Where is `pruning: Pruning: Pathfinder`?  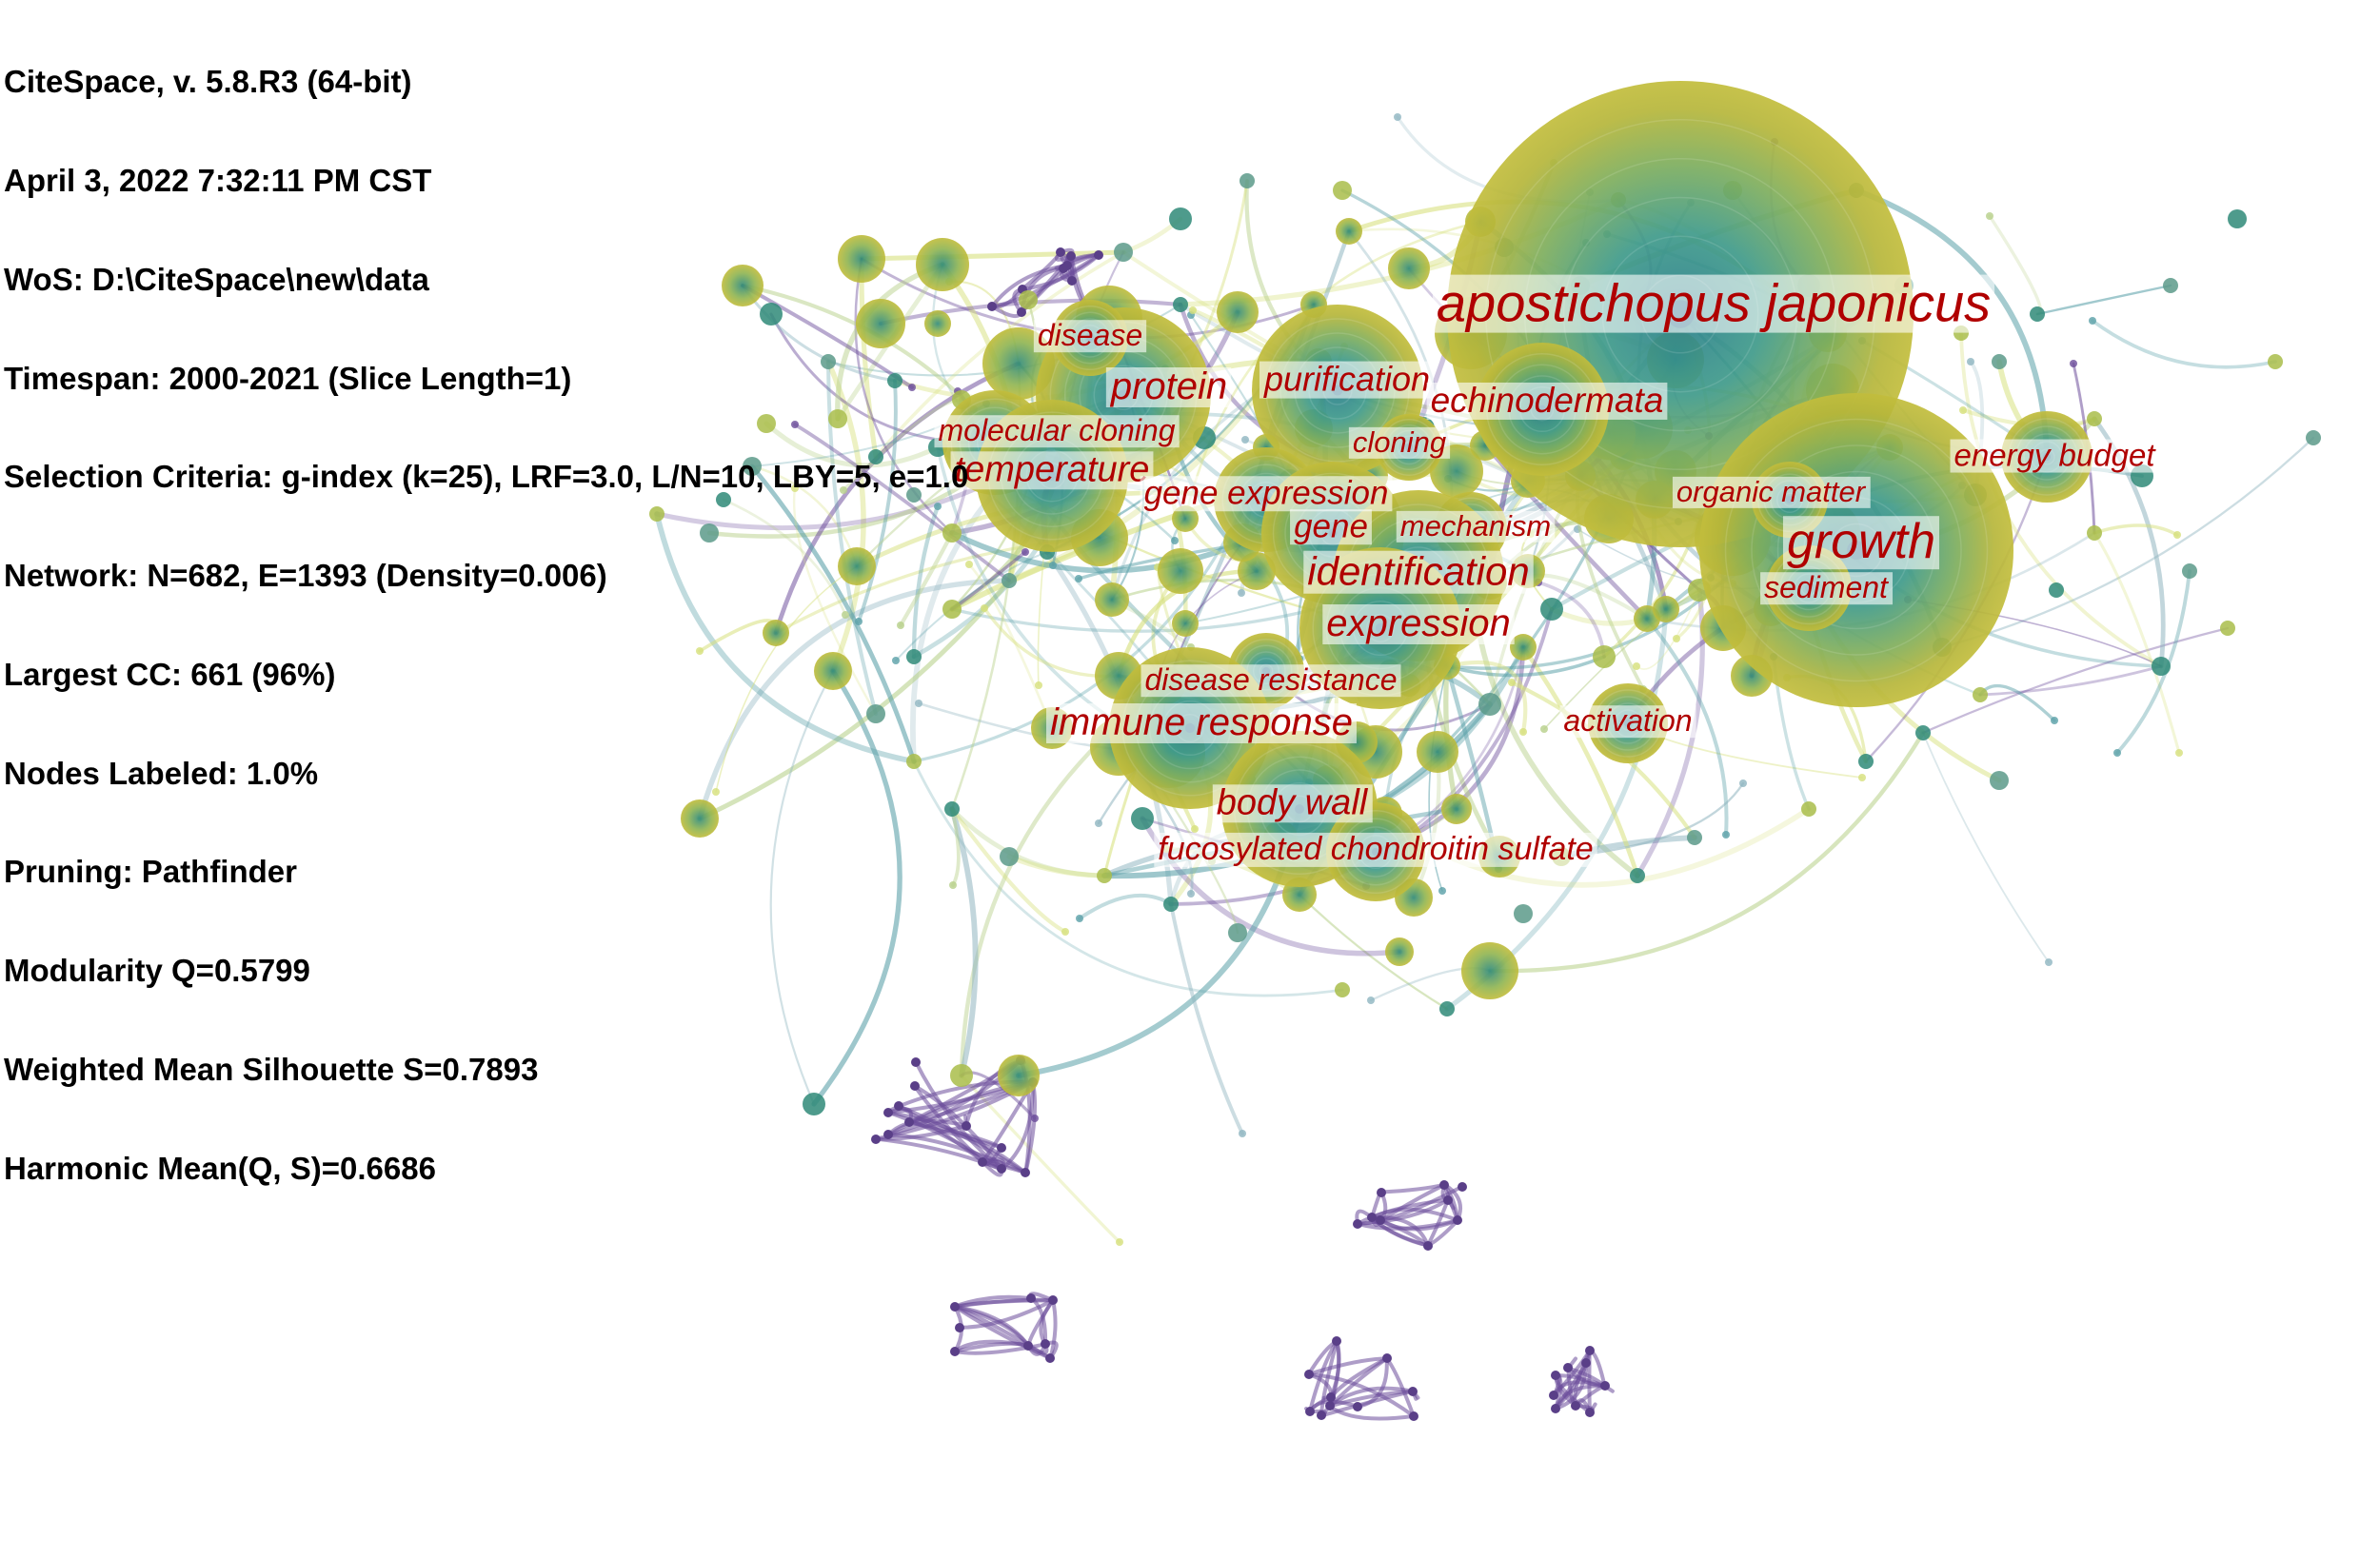 pruning: Pruning: Pathfinder is located at coordinates (150, 872).